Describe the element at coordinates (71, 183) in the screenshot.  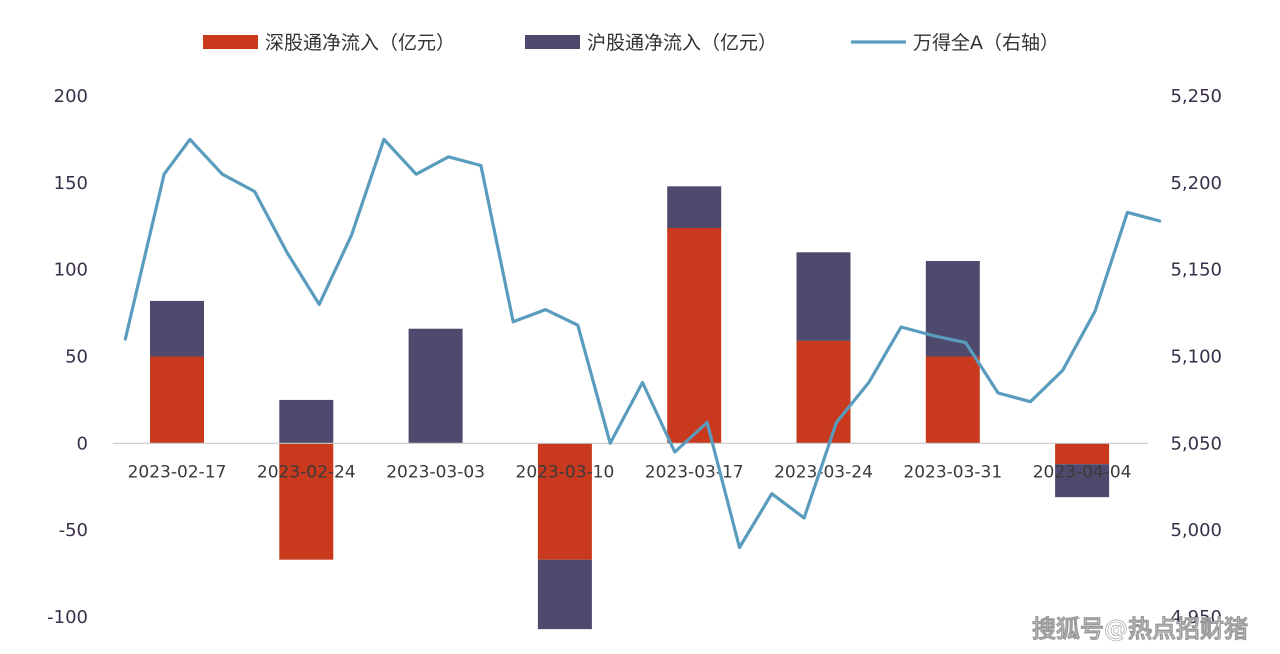
I see `left-y-tick-label: 150` at that location.